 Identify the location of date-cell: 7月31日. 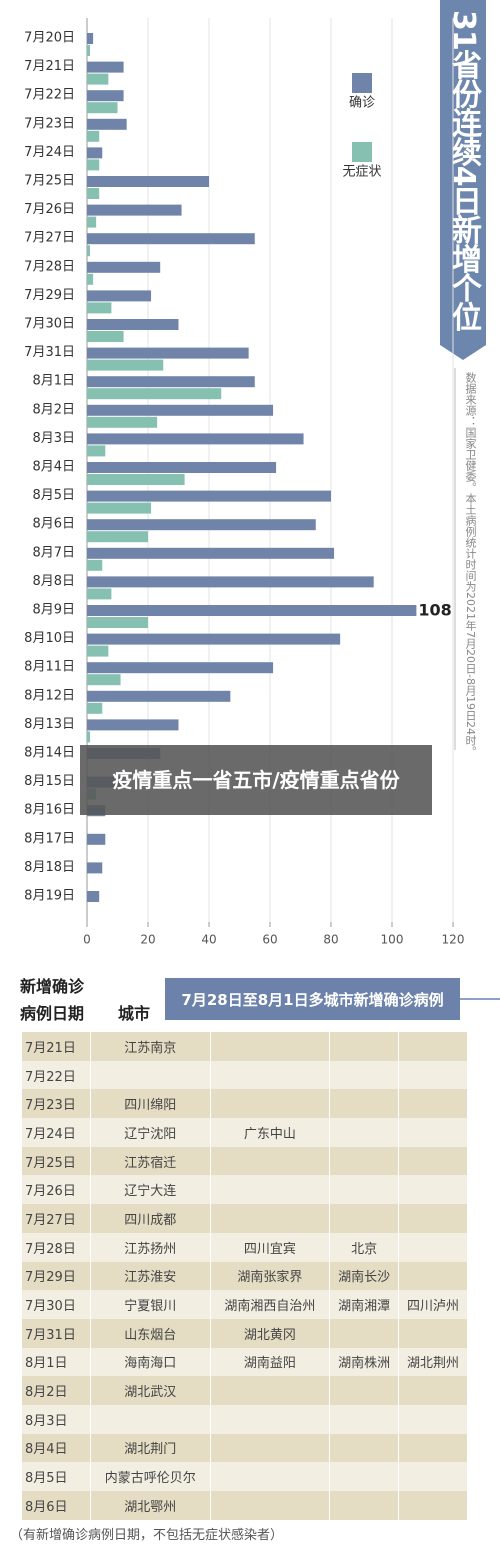
(56, 1333).